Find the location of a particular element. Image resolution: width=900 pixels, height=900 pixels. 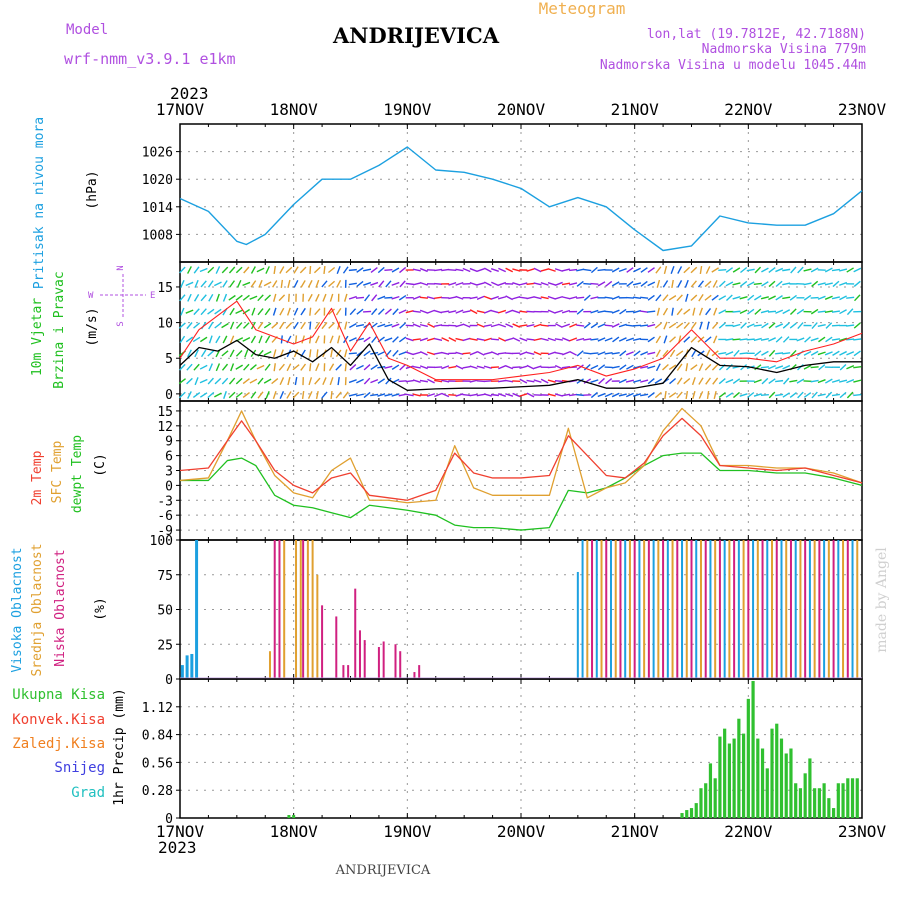

y-tick-label: 50 is located at coordinates (165, 611).